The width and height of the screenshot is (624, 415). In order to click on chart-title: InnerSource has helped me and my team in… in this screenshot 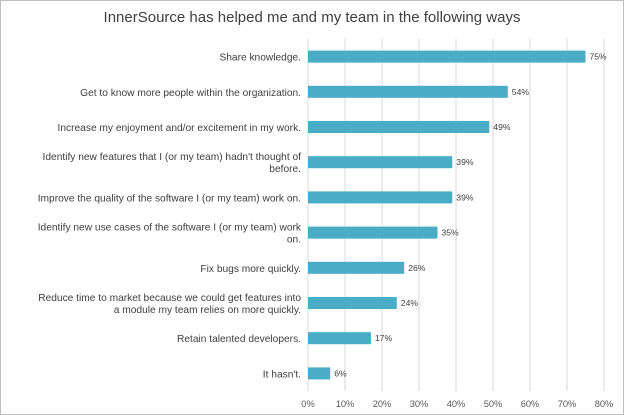, I will do `click(312, 17)`.